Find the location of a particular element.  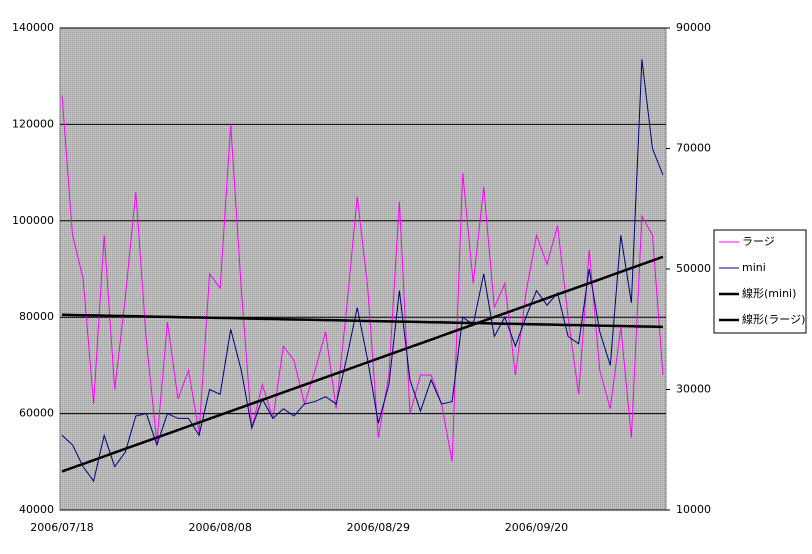

y2-tick-label: 30000 is located at coordinates (693, 389).